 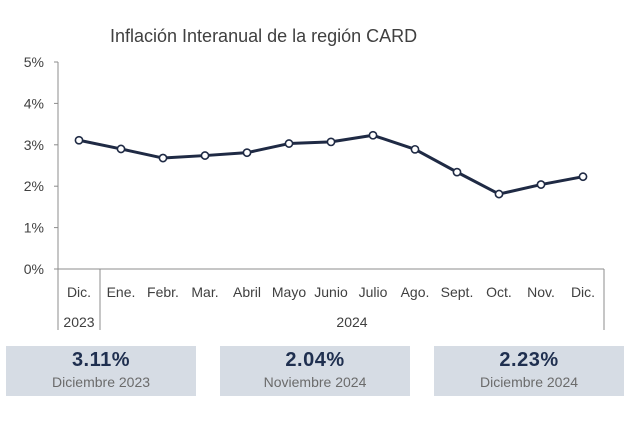 I want to click on kpi-label: Diciembre 2024, so click(x=529, y=382).